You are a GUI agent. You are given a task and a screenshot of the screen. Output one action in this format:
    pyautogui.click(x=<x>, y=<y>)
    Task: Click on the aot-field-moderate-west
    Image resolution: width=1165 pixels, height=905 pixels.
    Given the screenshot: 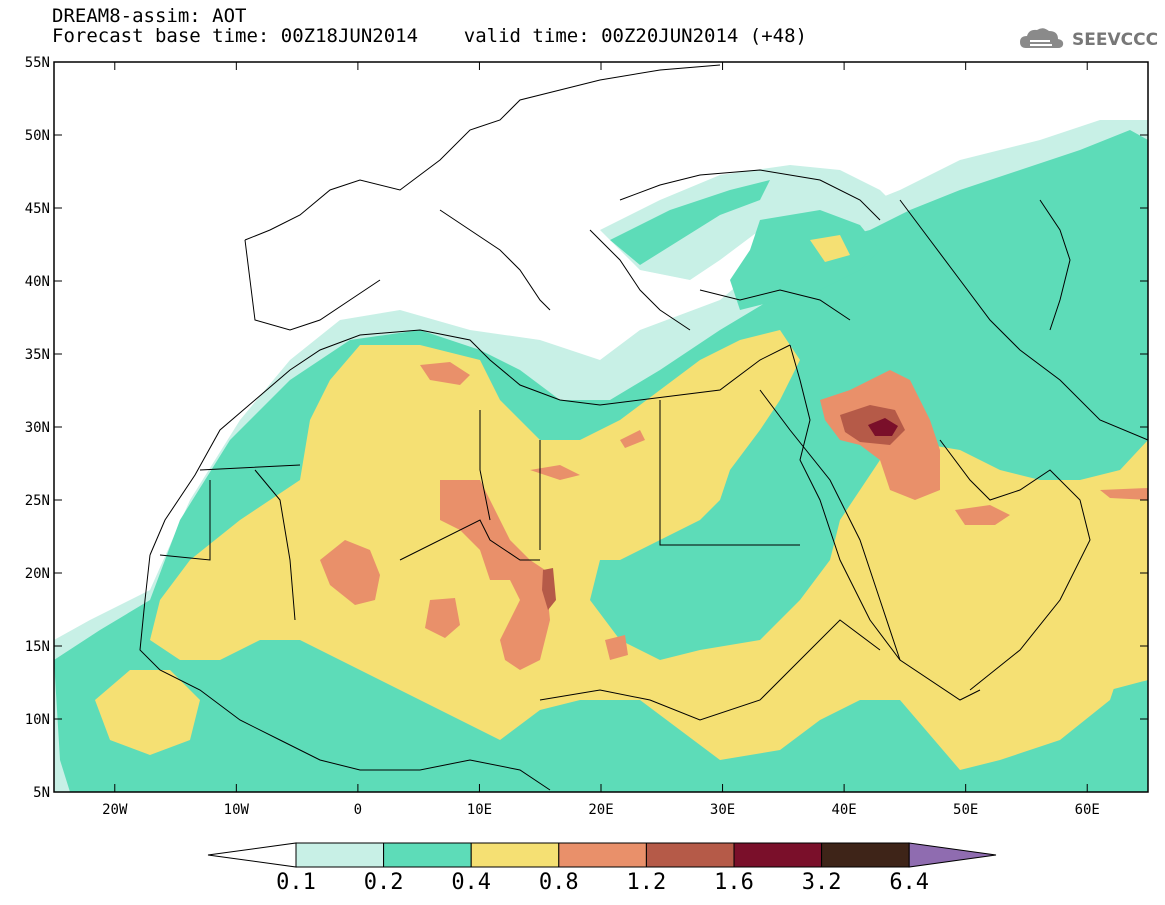 What is the action you would take?
    pyautogui.click(x=147, y=712)
    